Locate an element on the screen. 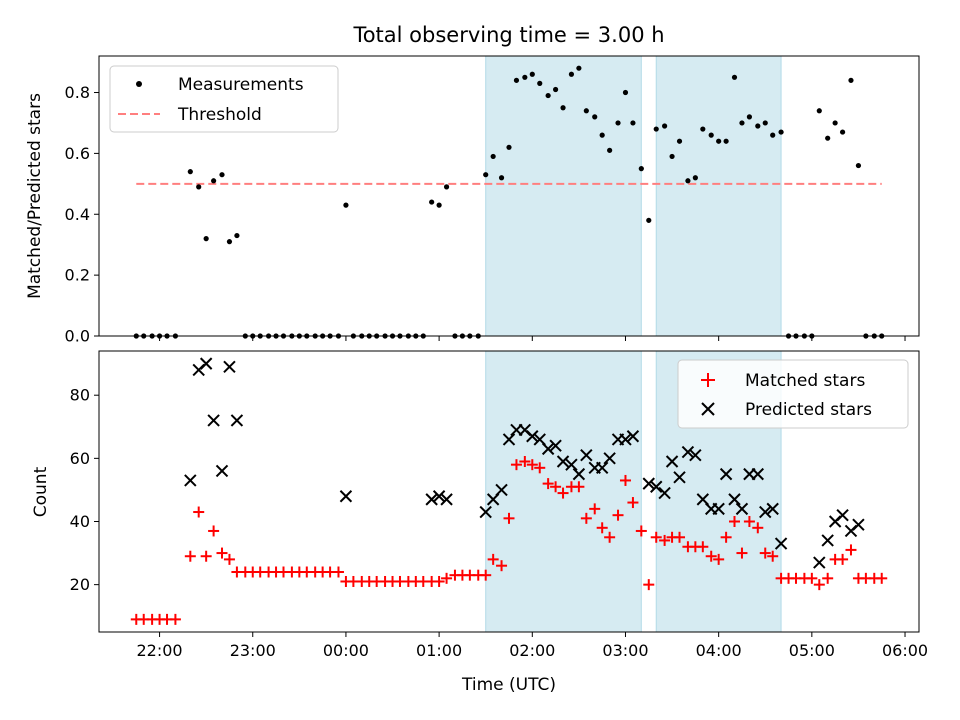  legend-measurements-label: Measurements is located at coordinates (241, 85).